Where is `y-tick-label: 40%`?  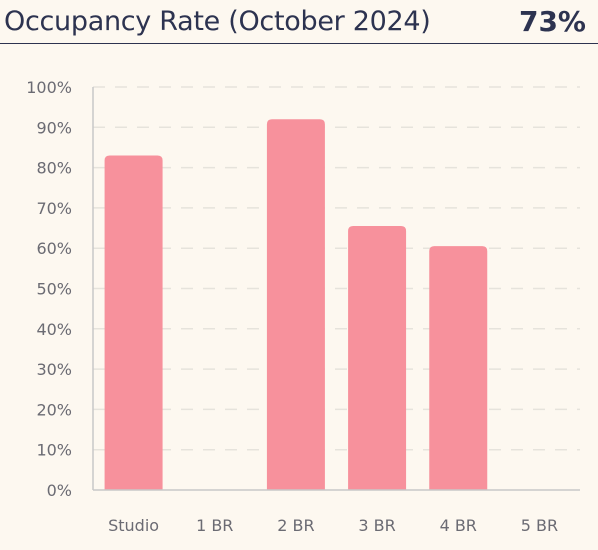
y-tick-label: 40% is located at coordinates (54, 329).